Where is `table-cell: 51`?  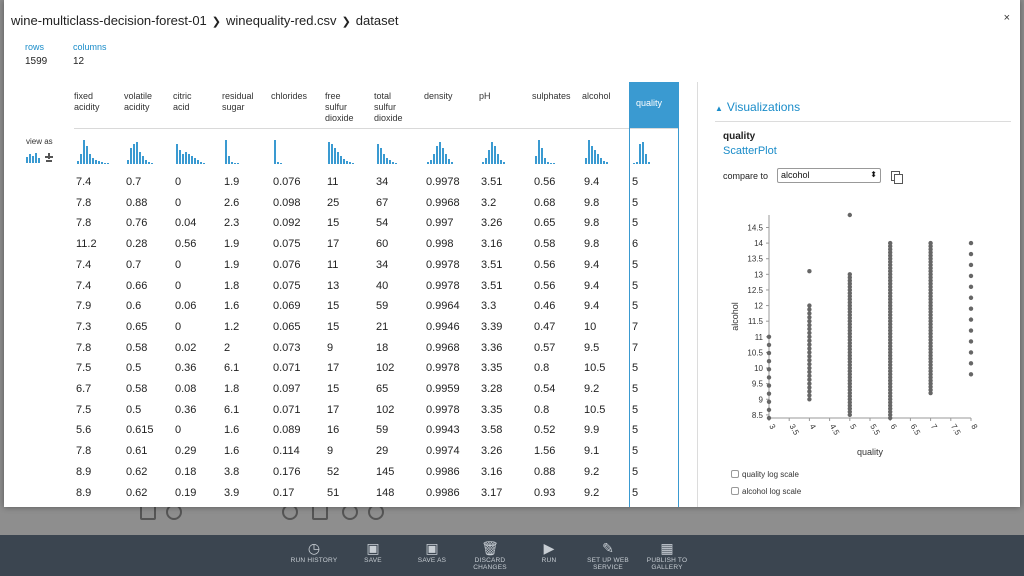
table-cell: 51 is located at coordinates (333, 492).